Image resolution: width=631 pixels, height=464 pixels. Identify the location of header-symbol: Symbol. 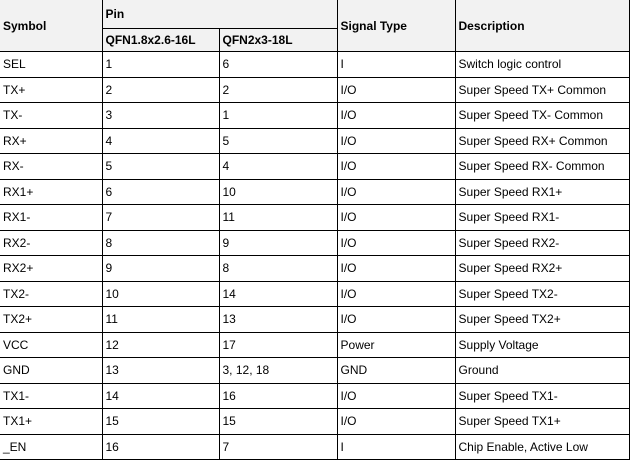
(51, 26).